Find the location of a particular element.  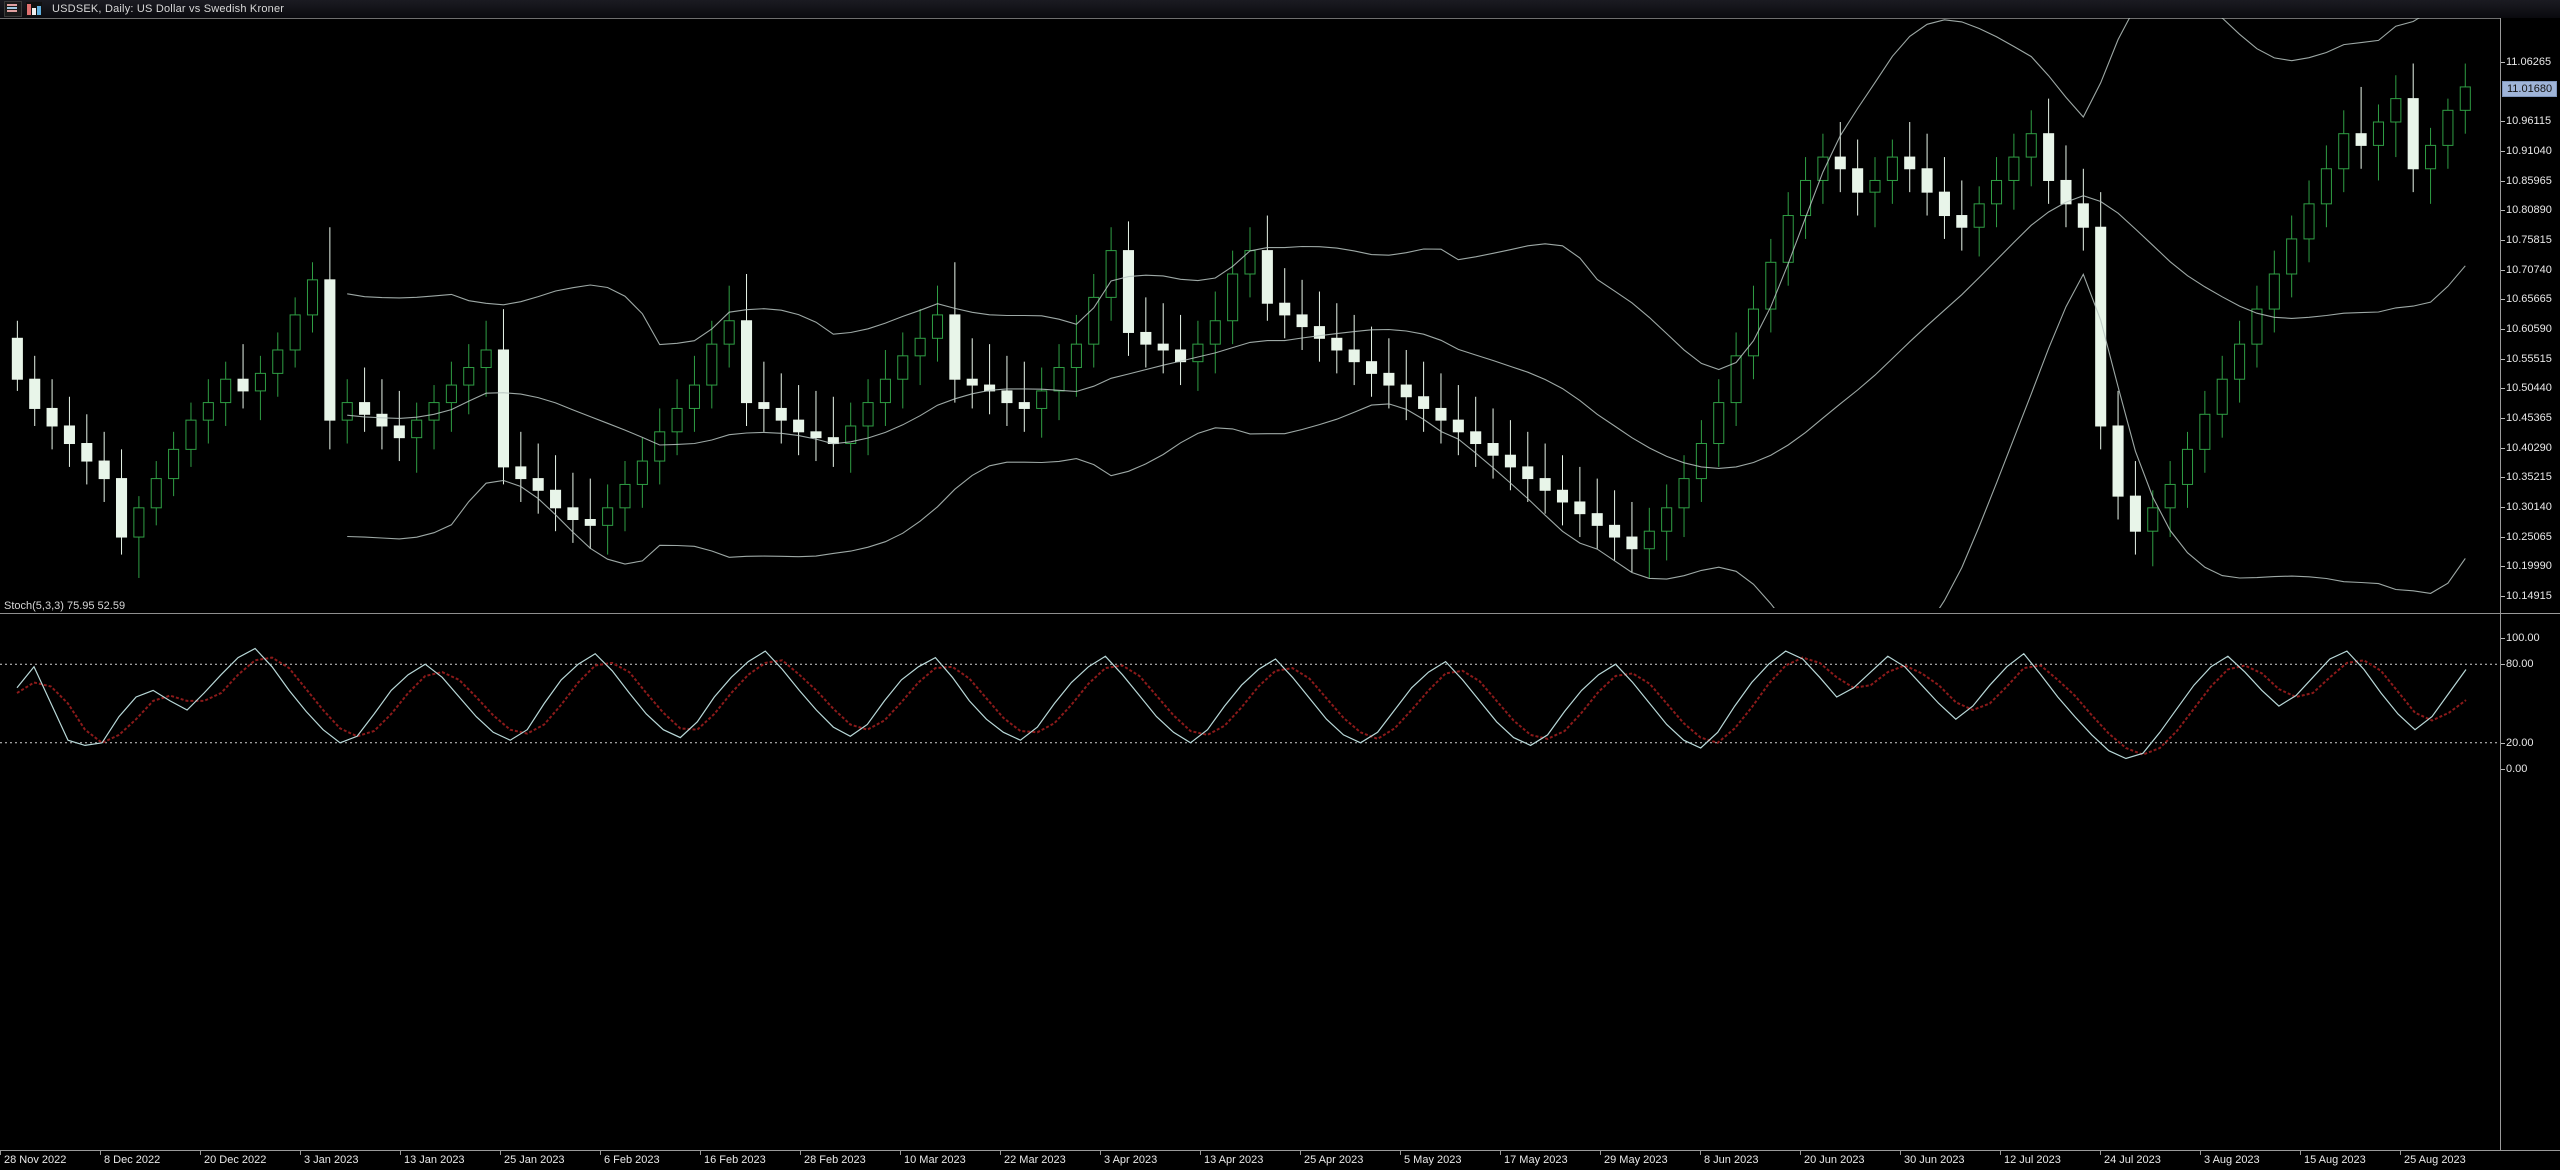

date-tick: 3 Jan 2023 is located at coordinates (329, 1158).